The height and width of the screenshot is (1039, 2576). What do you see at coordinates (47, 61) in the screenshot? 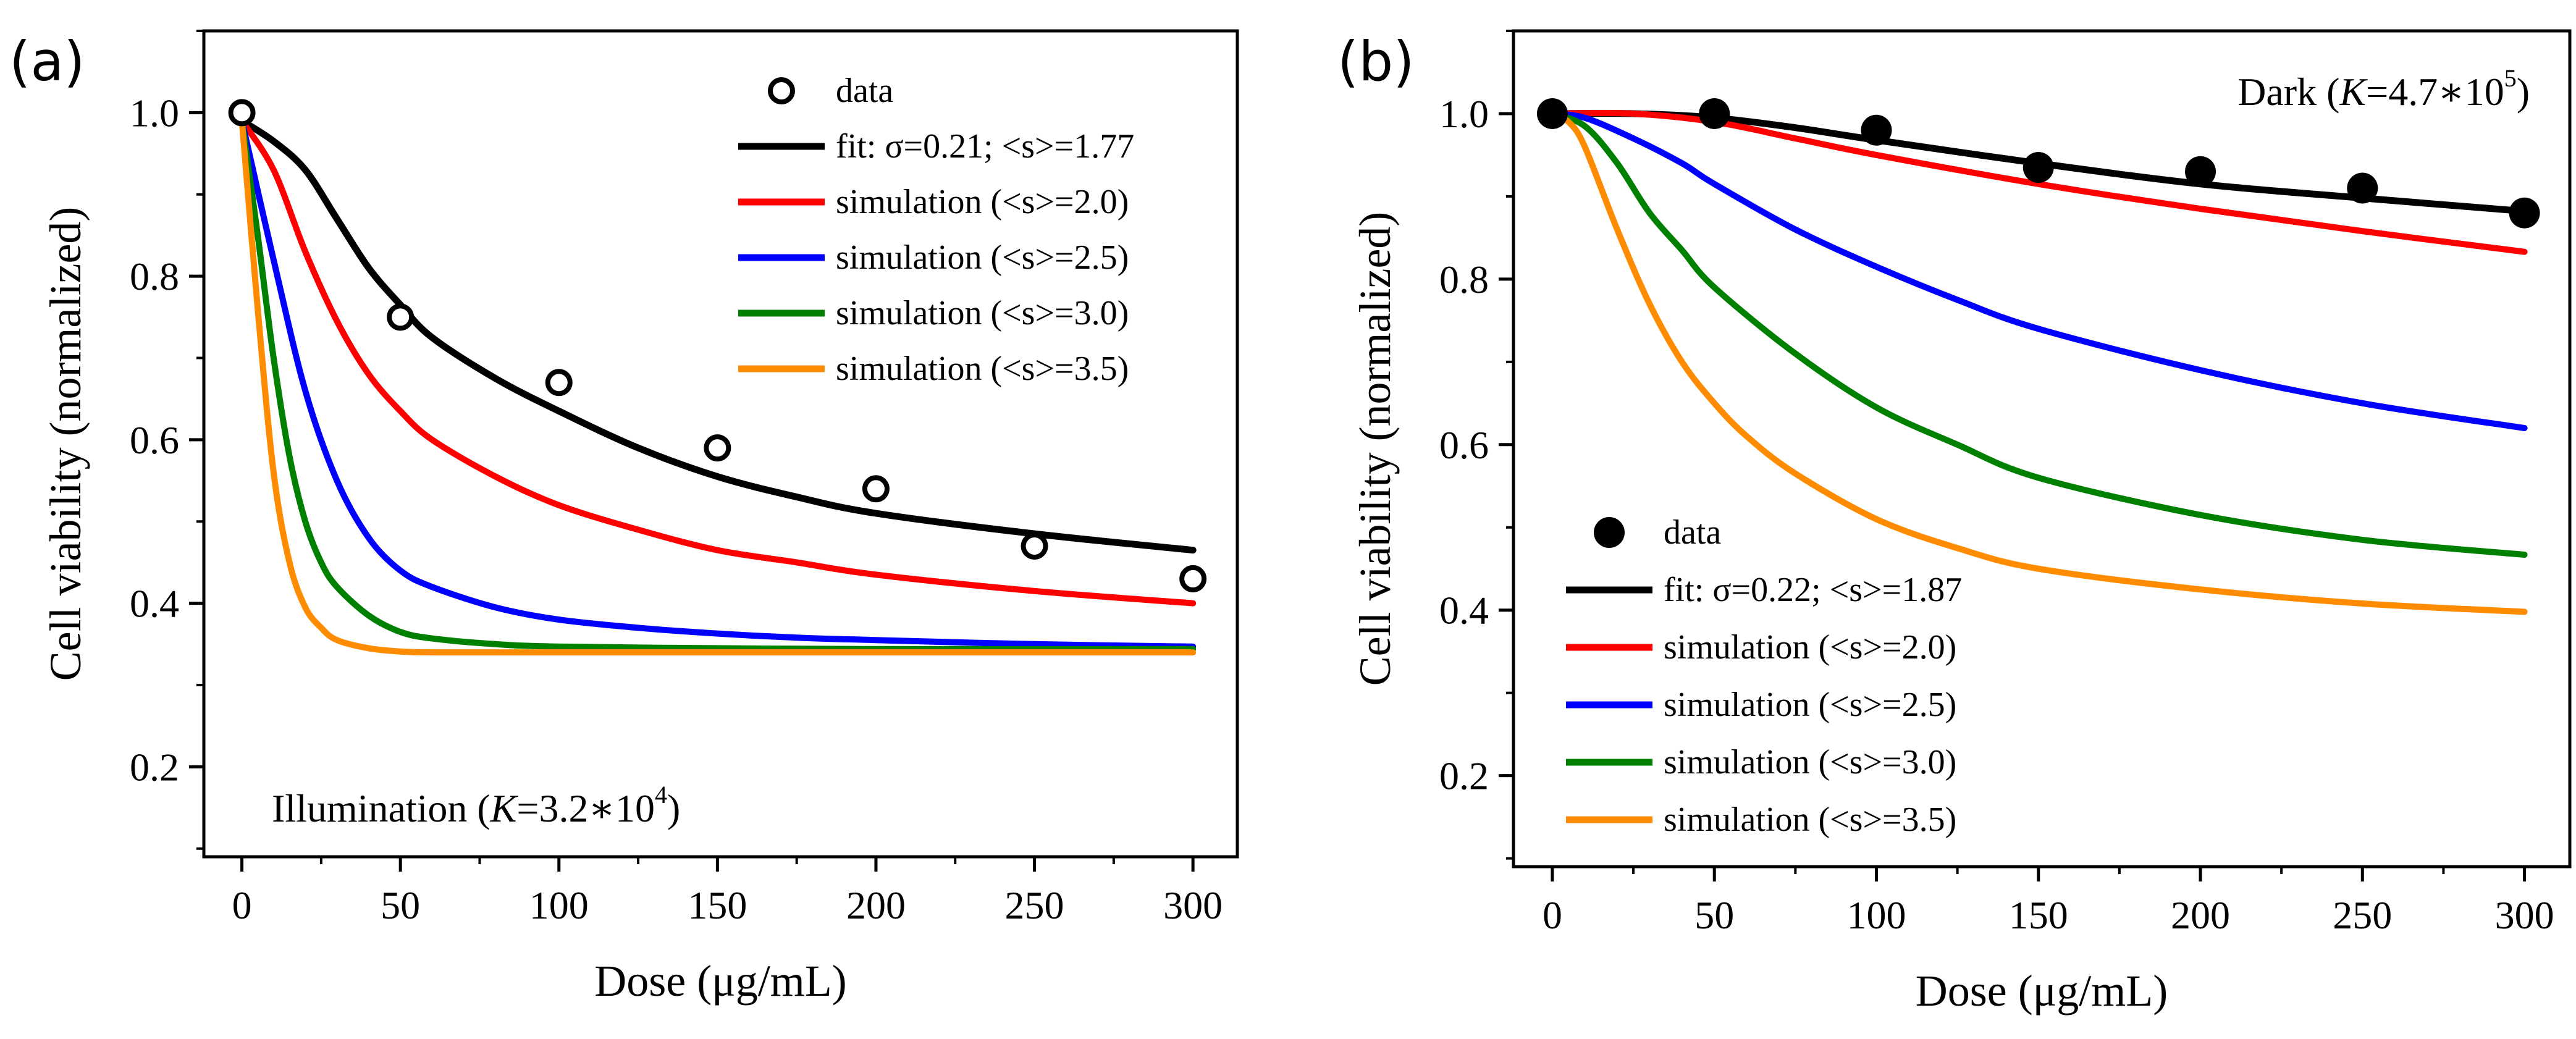
I see `panel-label: (a)` at bounding box center [47, 61].